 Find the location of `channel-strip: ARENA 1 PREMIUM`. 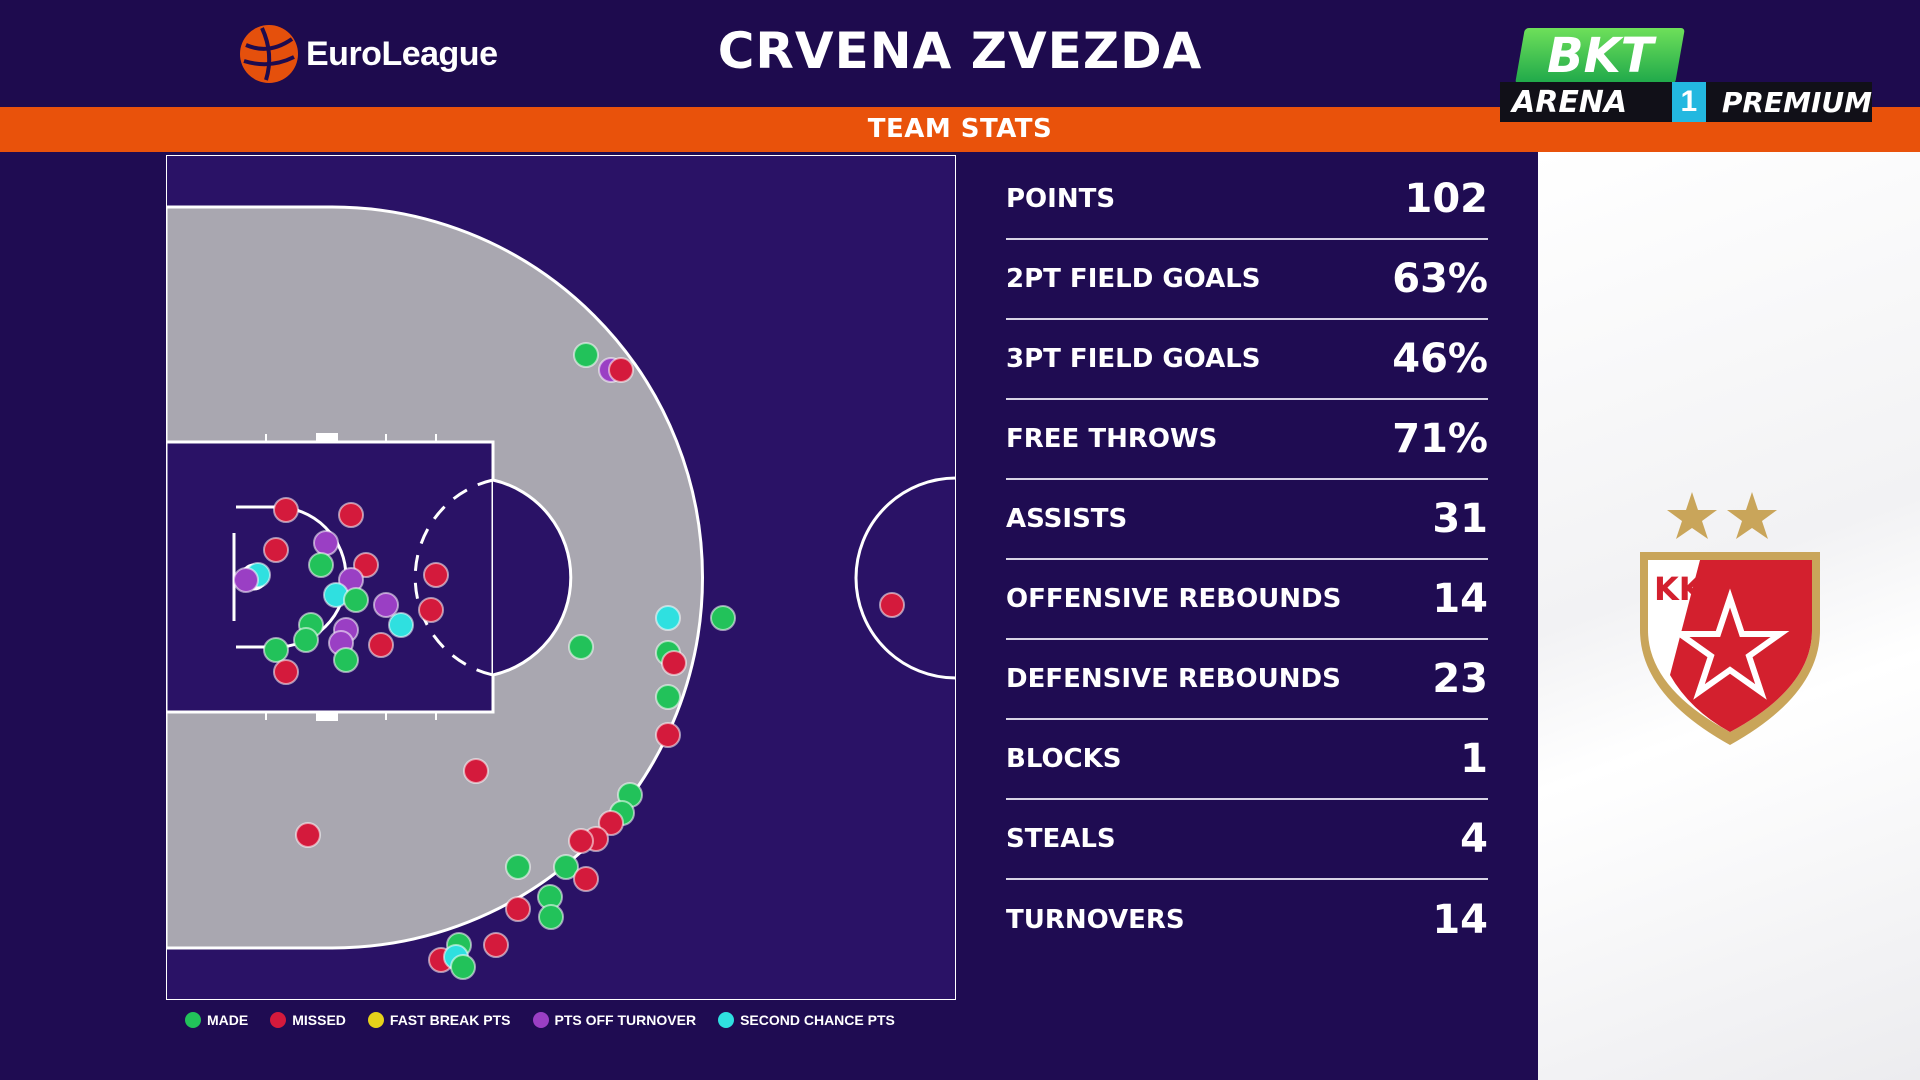

channel-strip: ARENA 1 PREMIUM is located at coordinates (1686, 102).